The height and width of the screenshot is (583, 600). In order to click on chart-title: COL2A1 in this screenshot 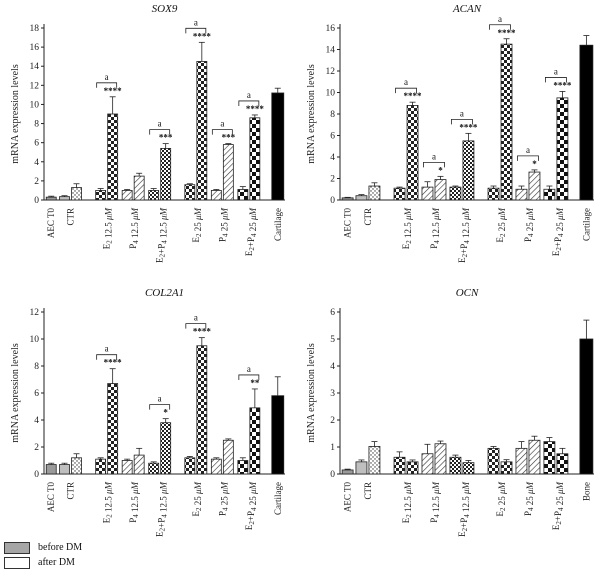, I will do `click(164, 293)`.